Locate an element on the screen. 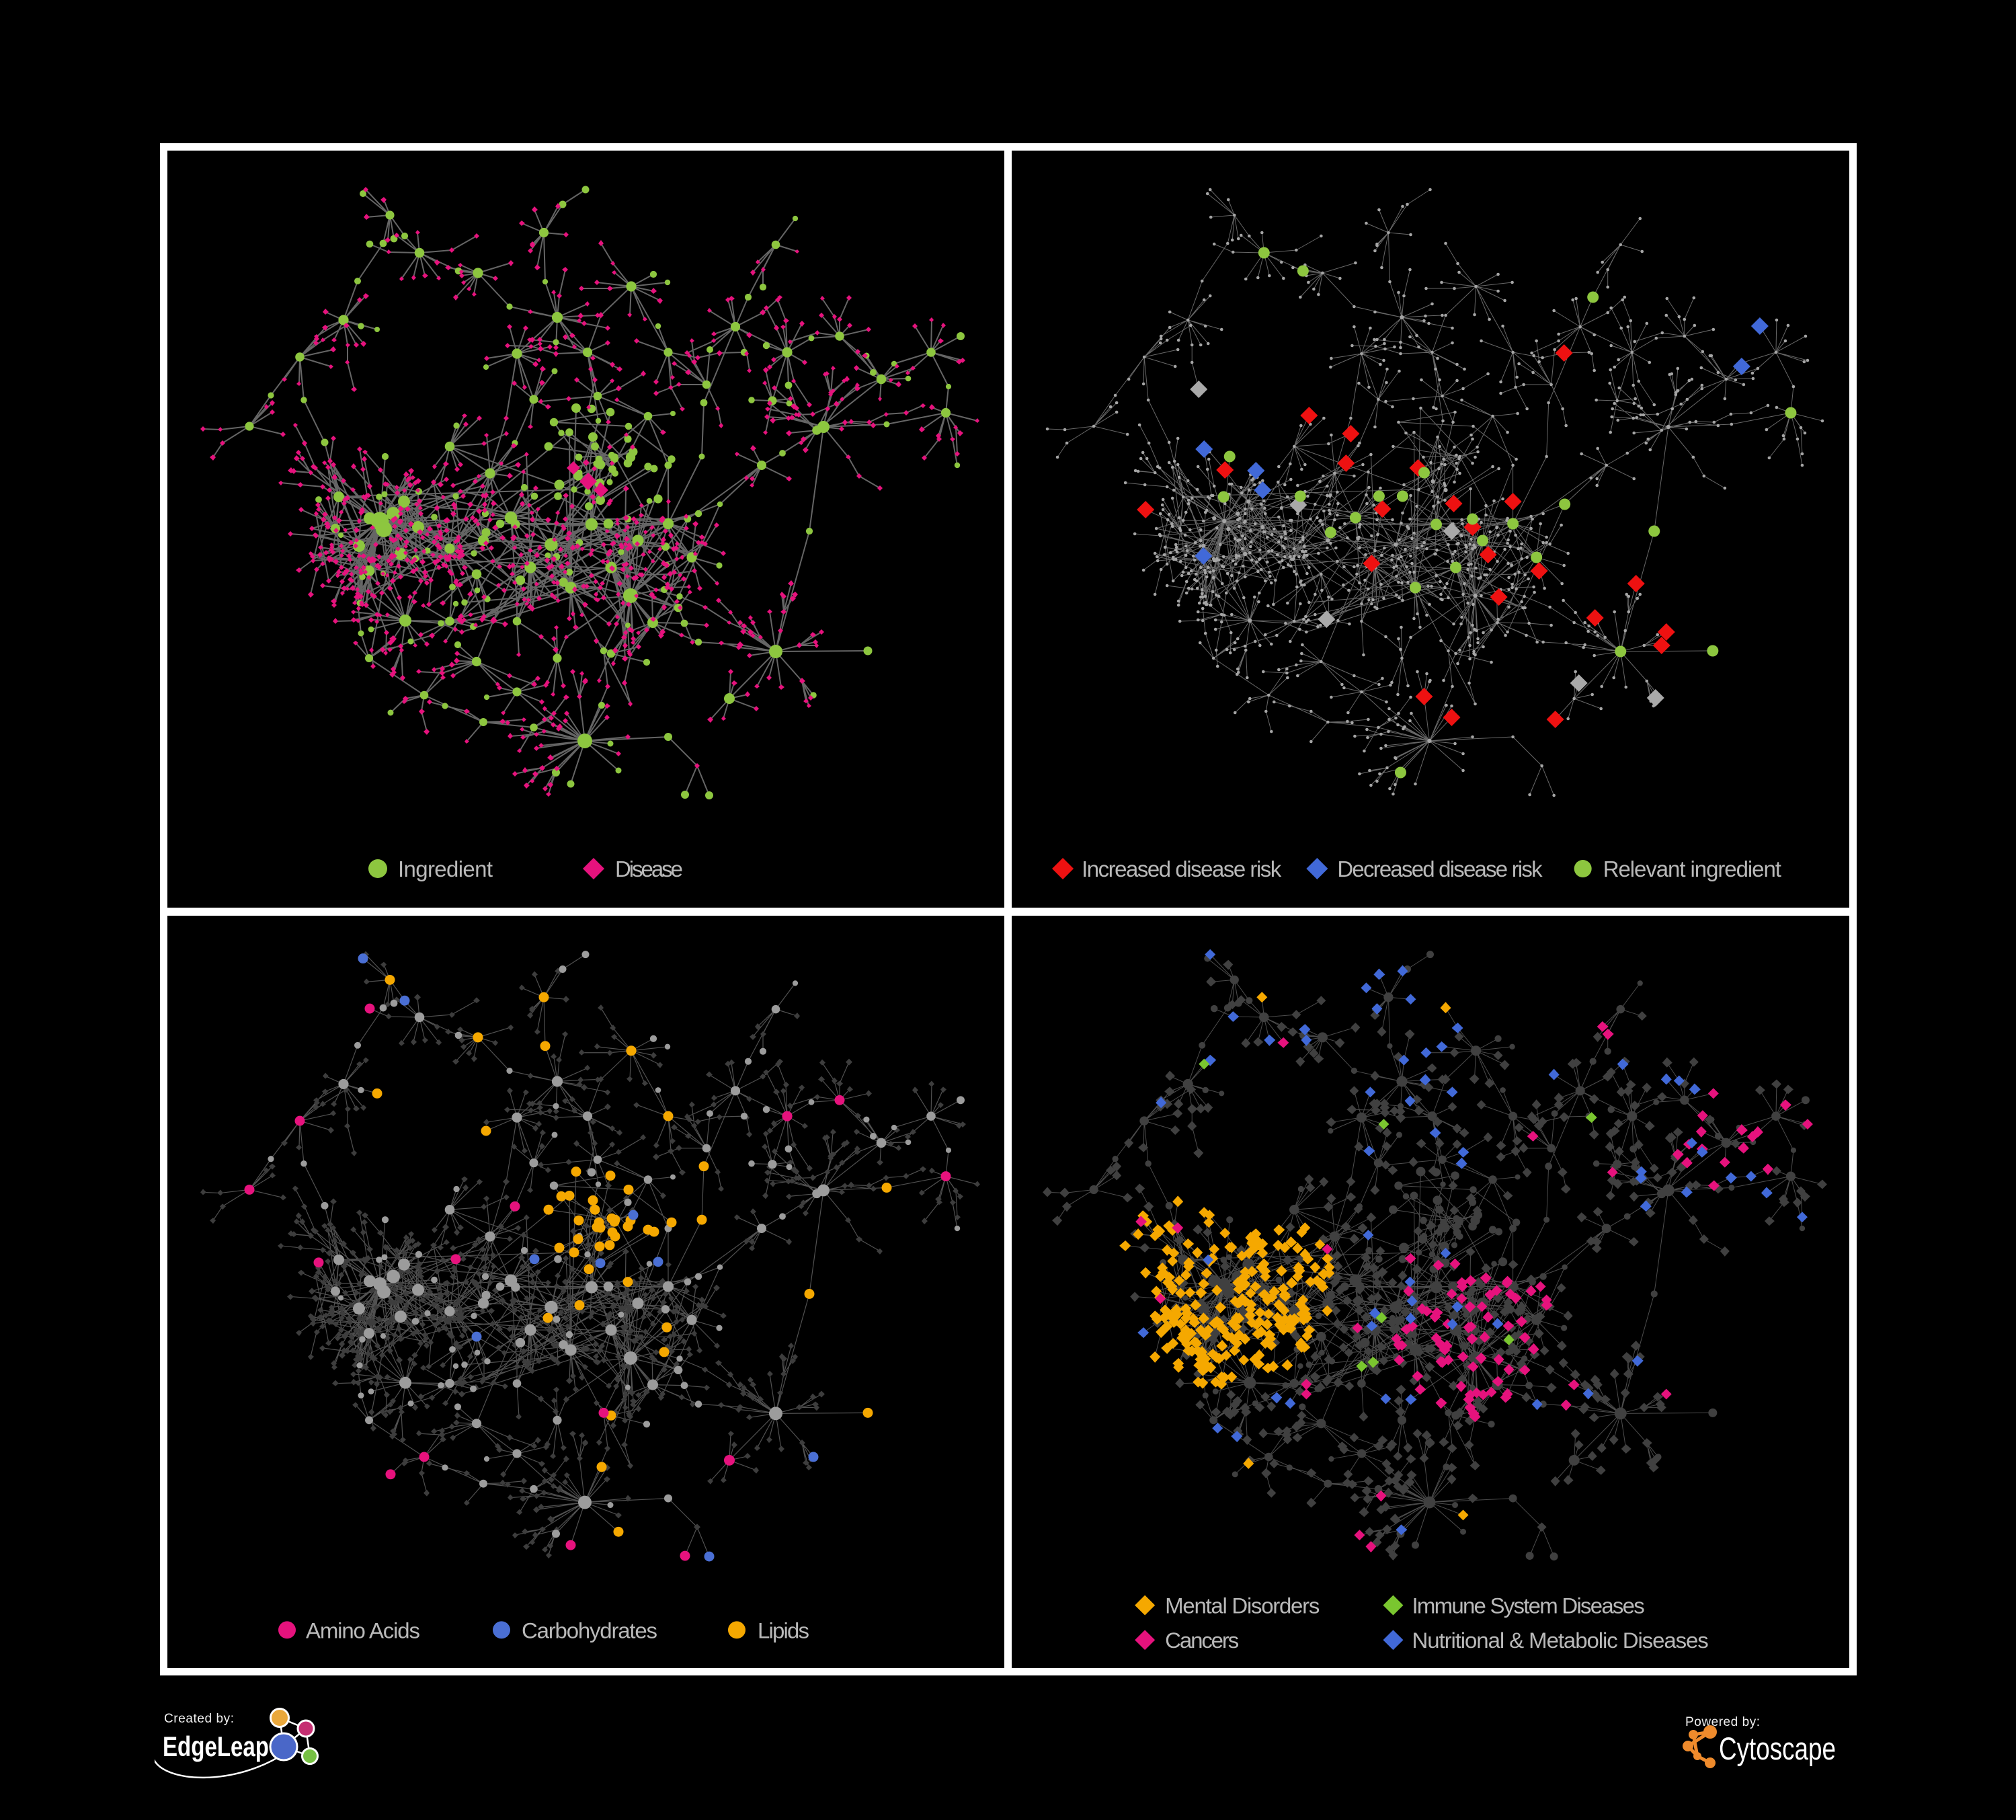 The width and height of the screenshot is (2016, 1820). svg-text: Disease is located at coordinates (649, 869).